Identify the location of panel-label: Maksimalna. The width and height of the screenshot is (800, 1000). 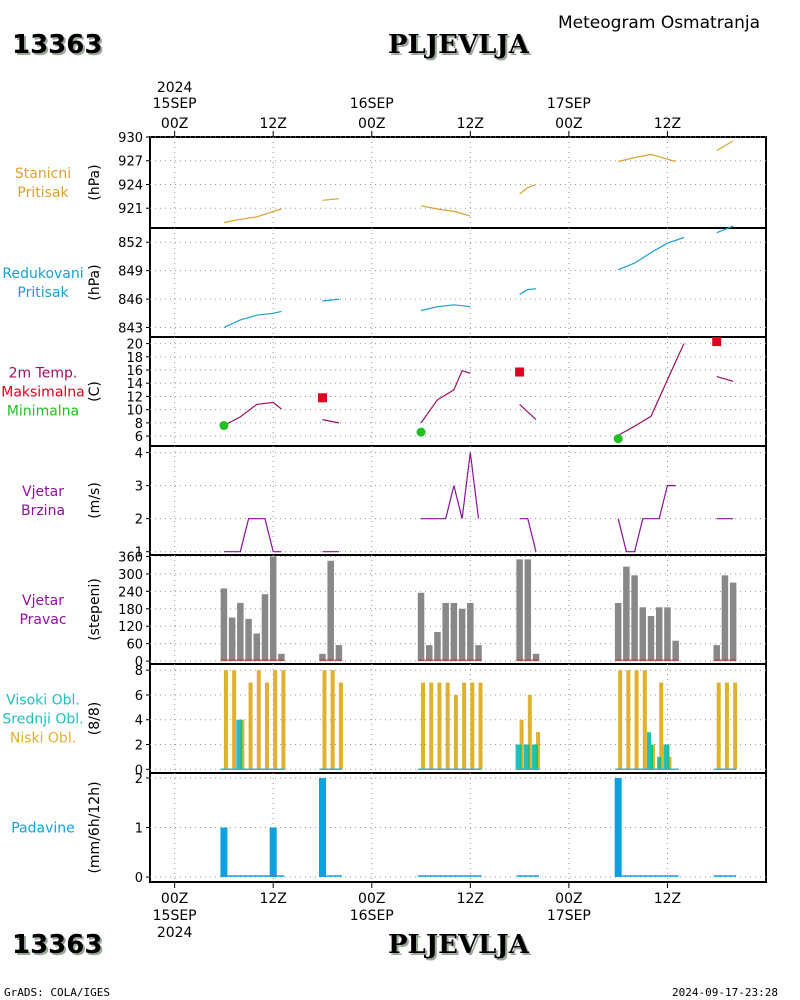
(43, 393).